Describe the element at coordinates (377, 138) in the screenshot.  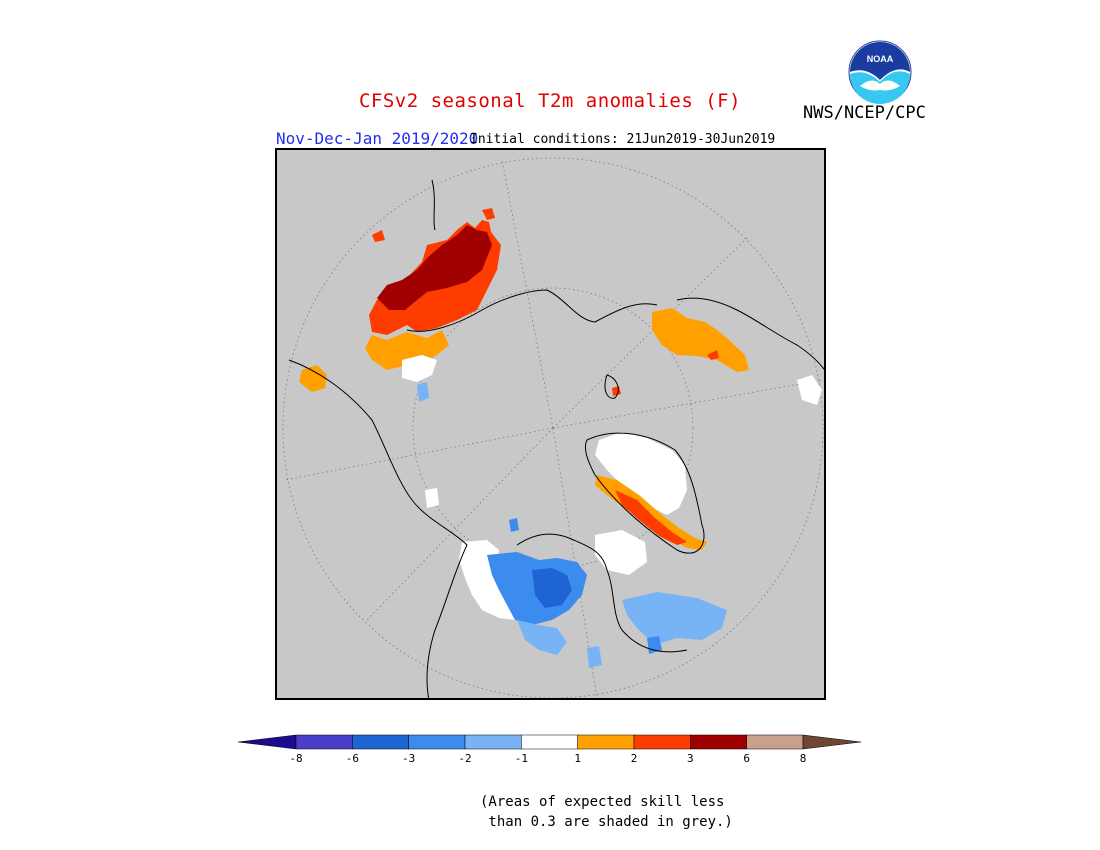
I see `season-label: Nov-Dec-Jan 2019/2020` at that location.